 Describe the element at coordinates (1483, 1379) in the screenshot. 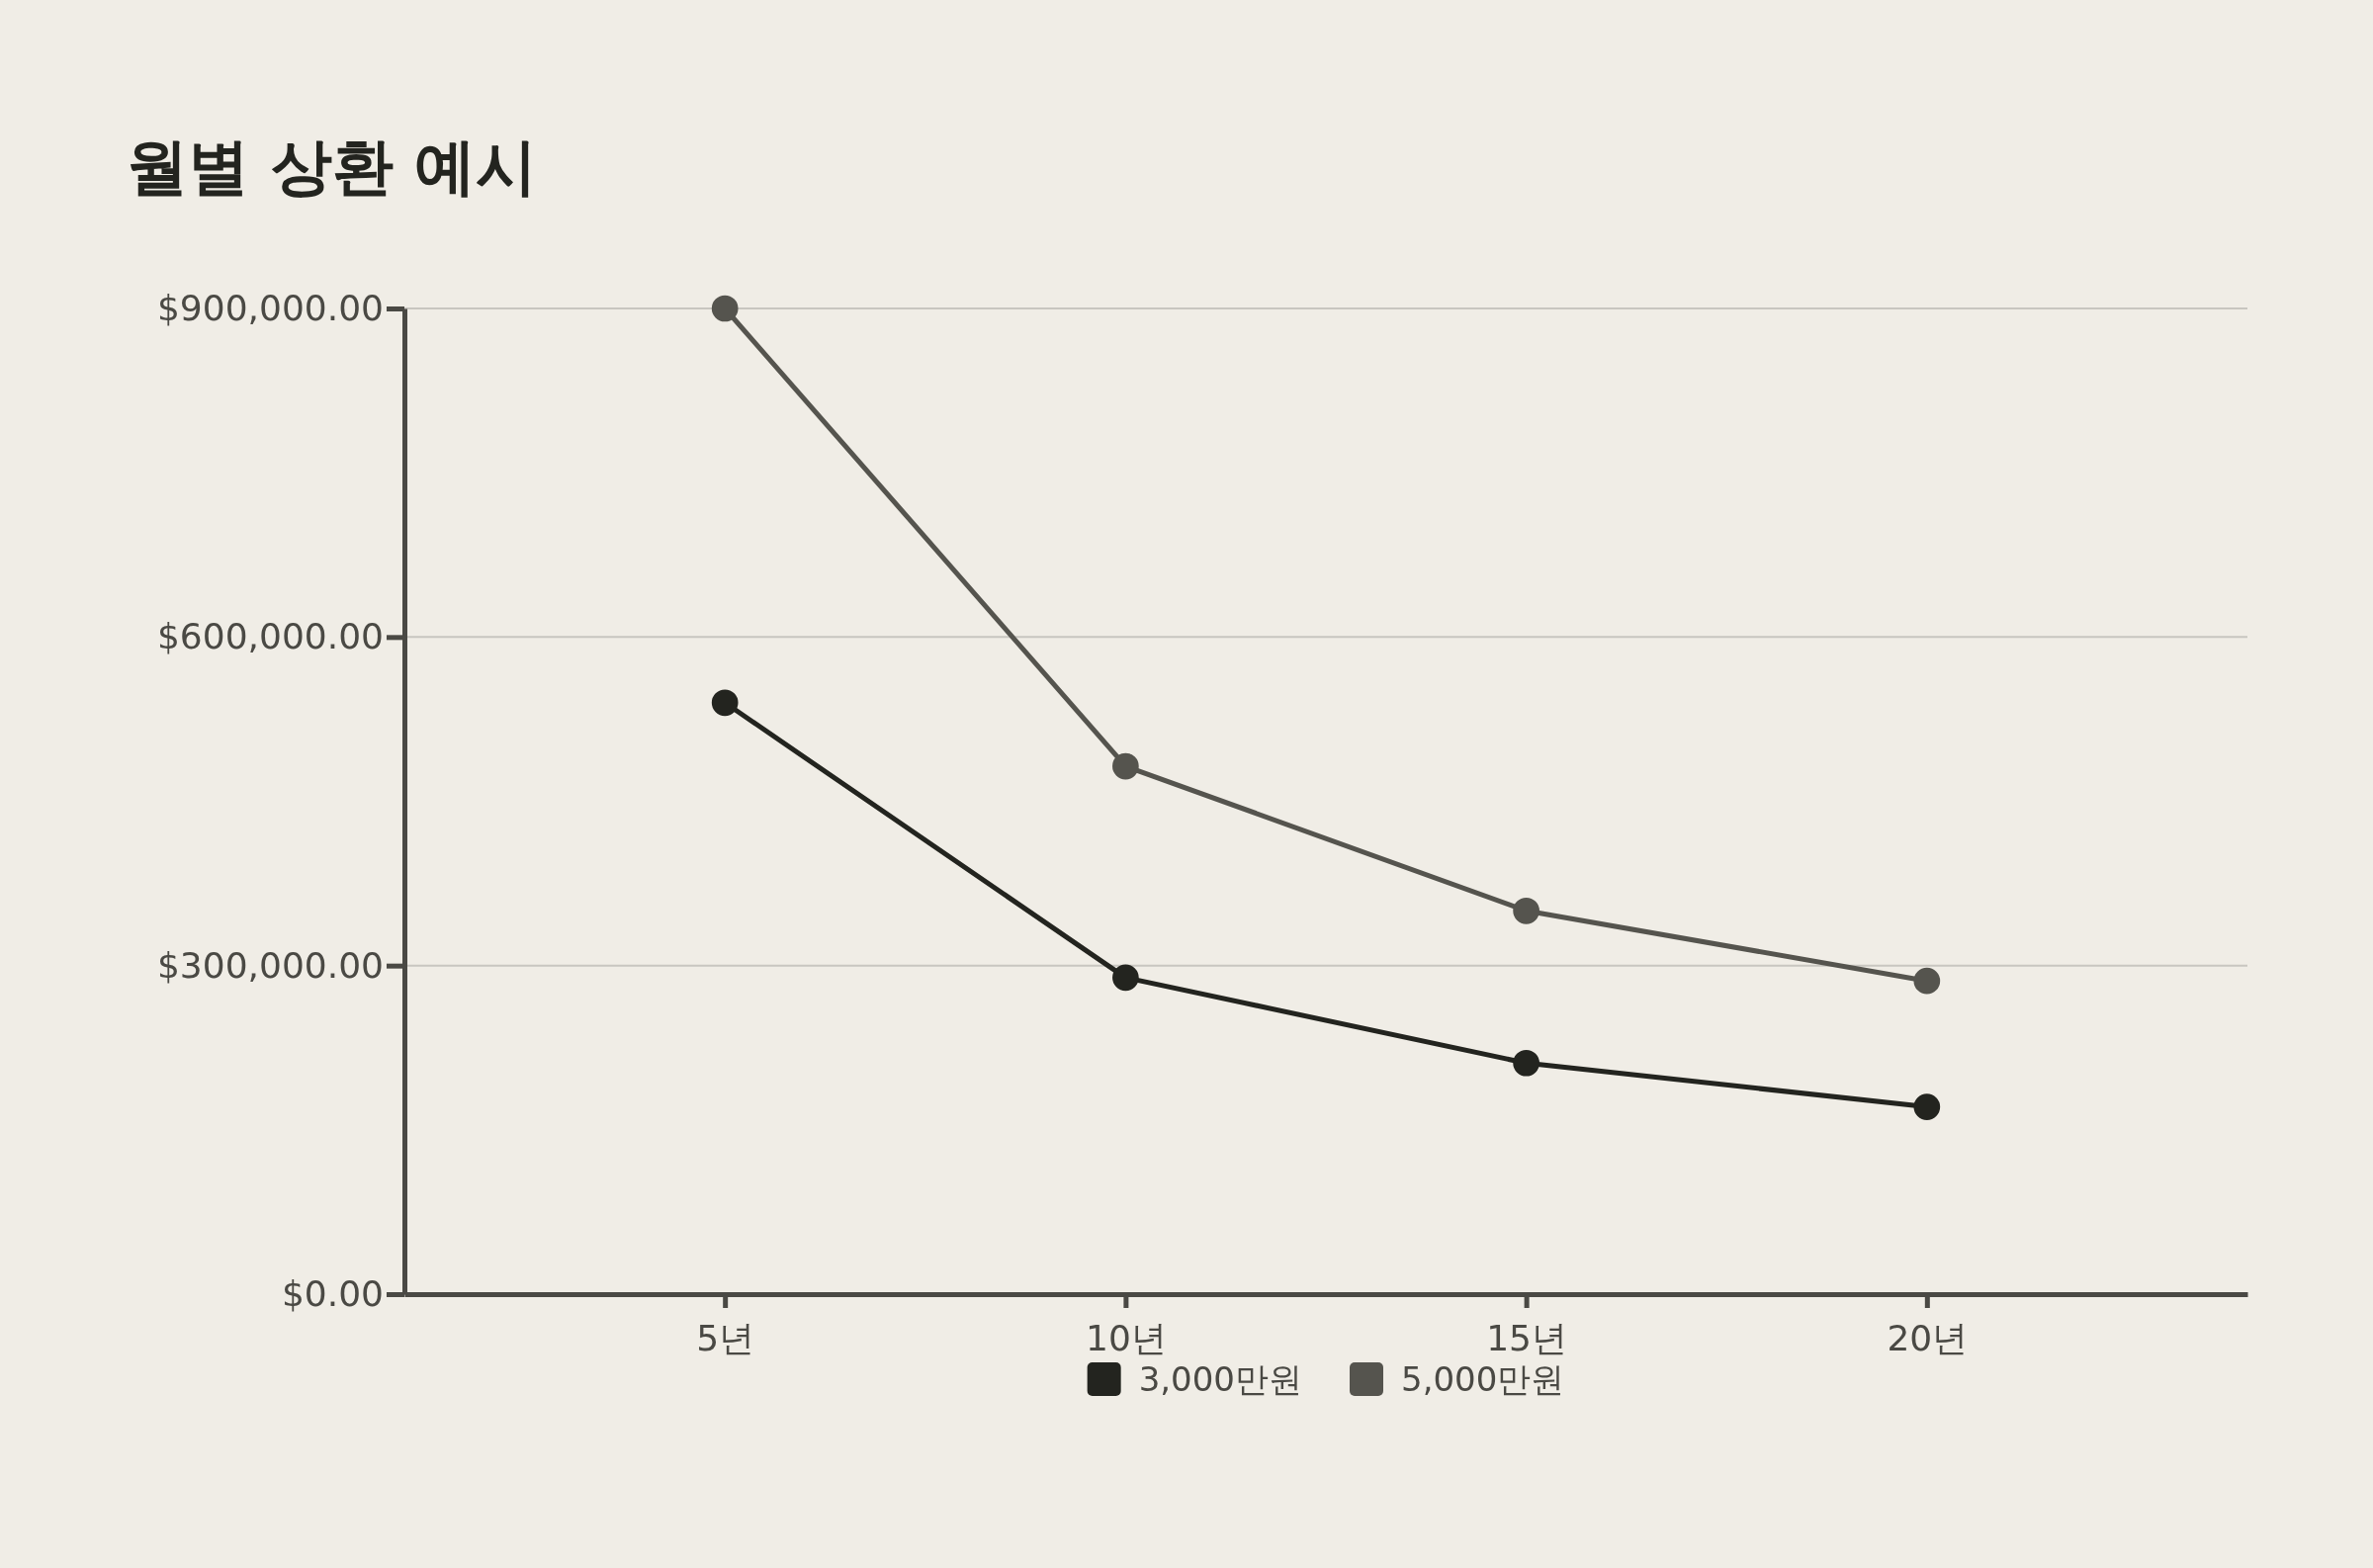

I see `legend-label: 5,000만원` at that location.